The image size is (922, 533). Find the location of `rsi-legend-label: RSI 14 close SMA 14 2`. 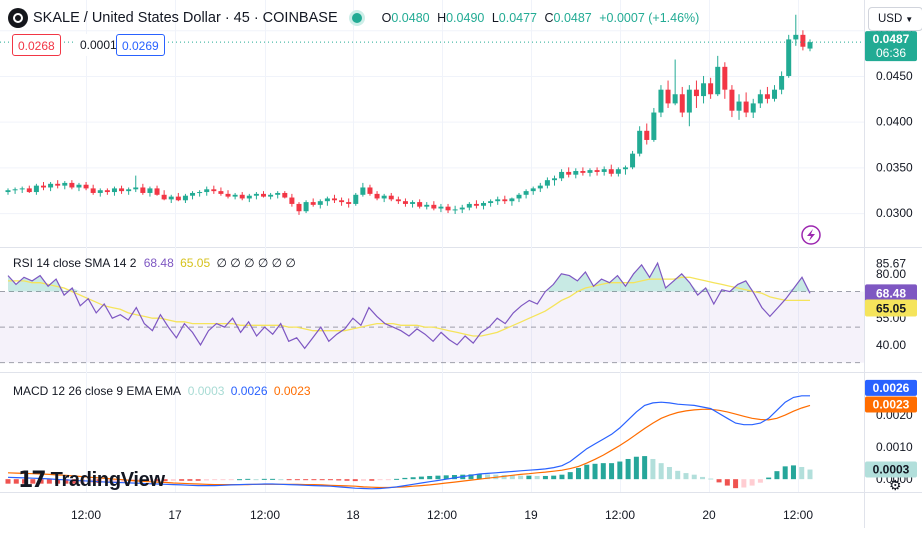

rsi-legend-label: RSI 14 close SMA 14 2 is located at coordinates (75, 263).